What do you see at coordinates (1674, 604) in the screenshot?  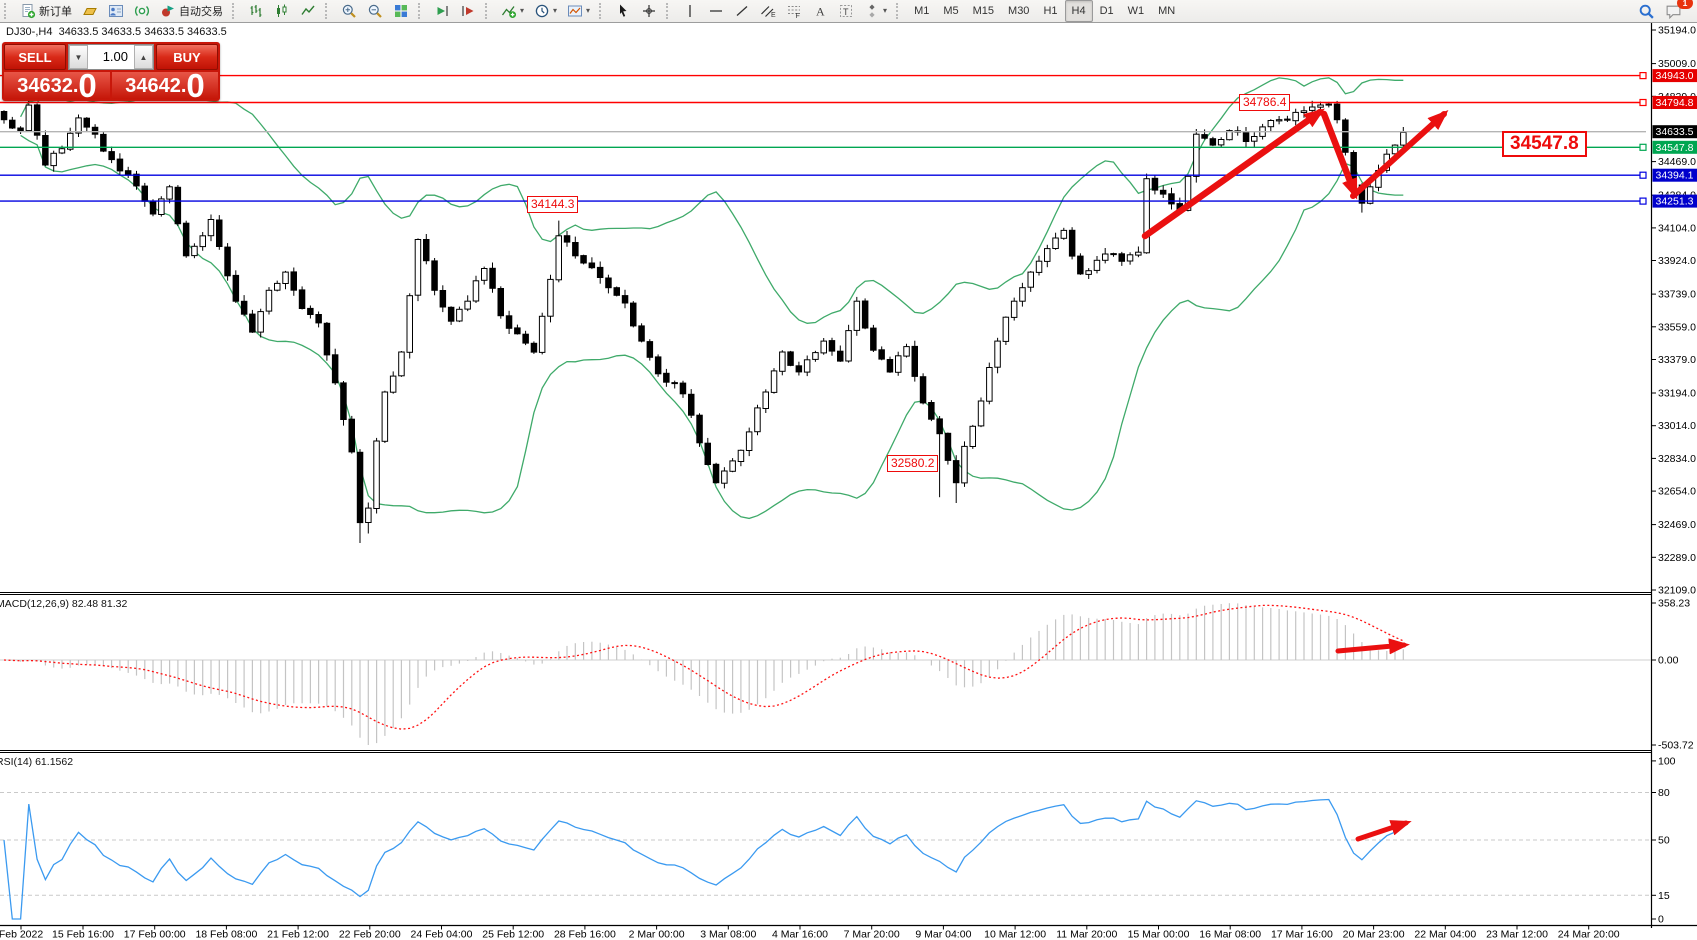 I see `svg-text: 358.23` at bounding box center [1674, 604].